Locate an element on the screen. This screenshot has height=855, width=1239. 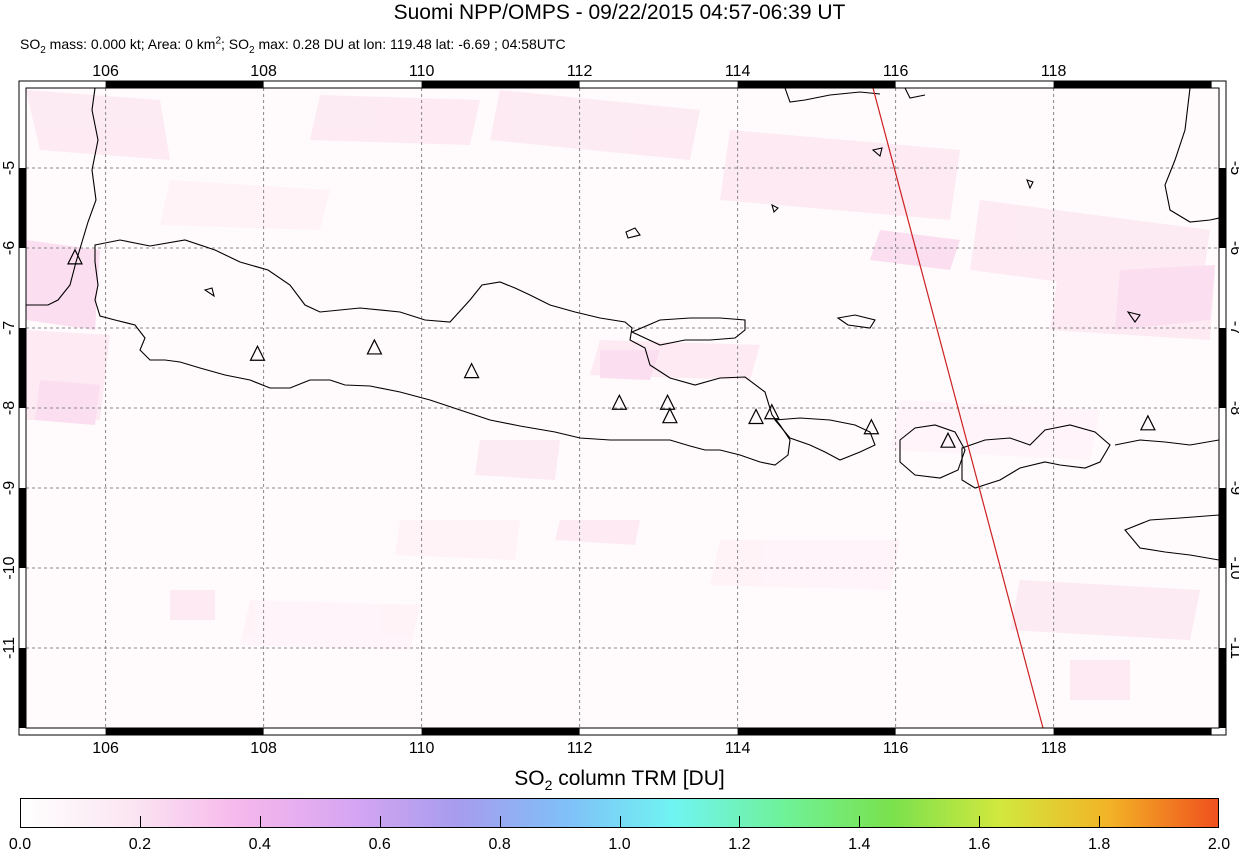
lon-tick-top: 118 is located at coordinates (1054, 71).